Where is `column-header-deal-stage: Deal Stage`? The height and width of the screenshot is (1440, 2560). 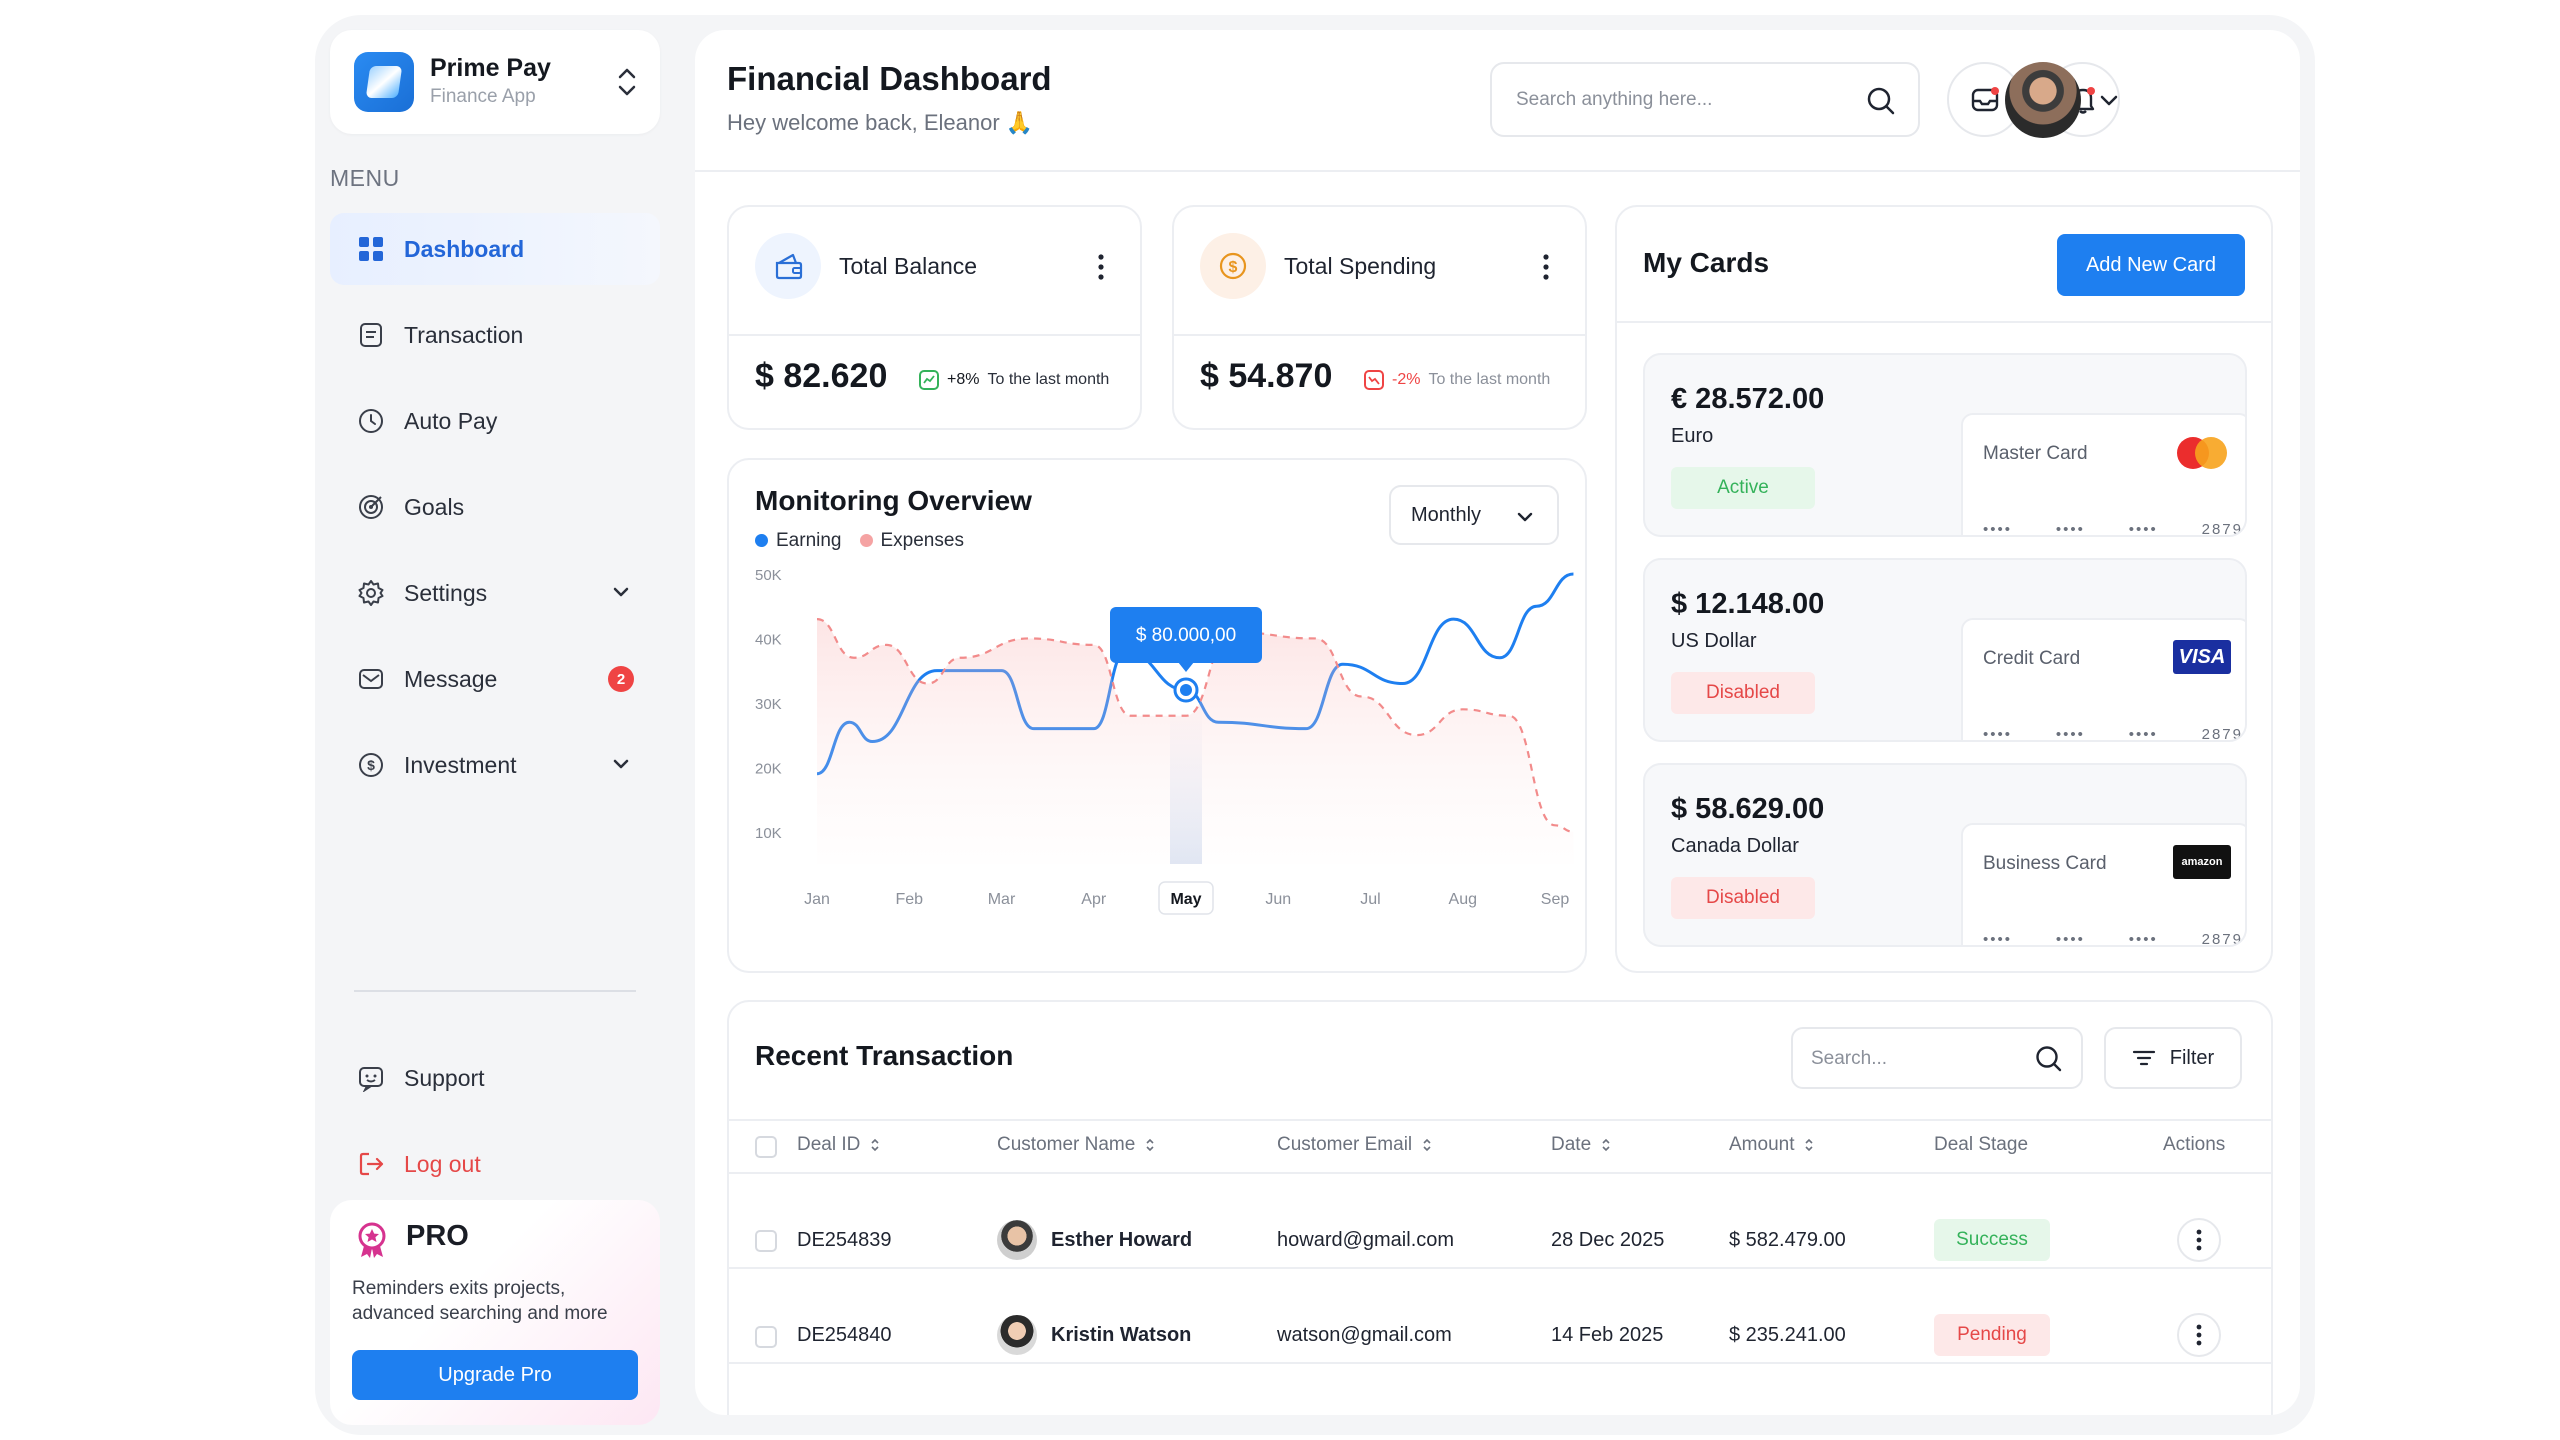 column-header-deal-stage: Deal Stage is located at coordinates (1981, 1144).